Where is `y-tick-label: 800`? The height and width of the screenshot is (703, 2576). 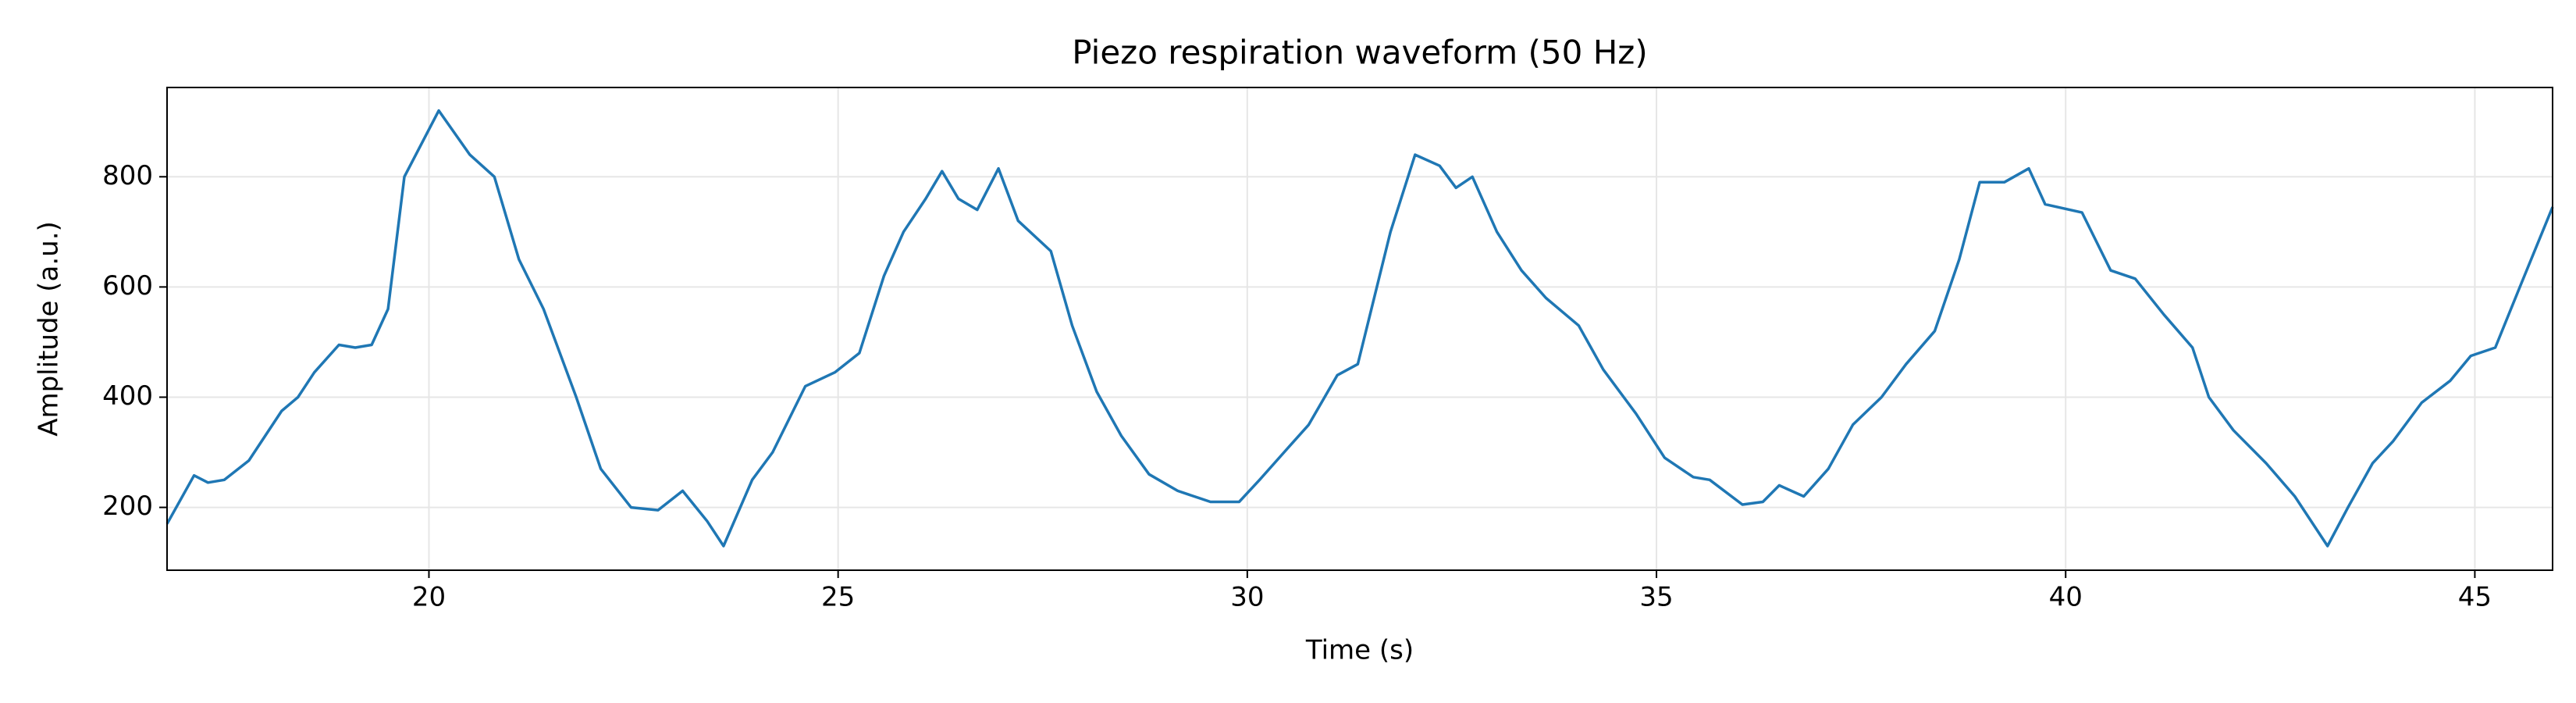 y-tick-label: 800 is located at coordinates (127, 175).